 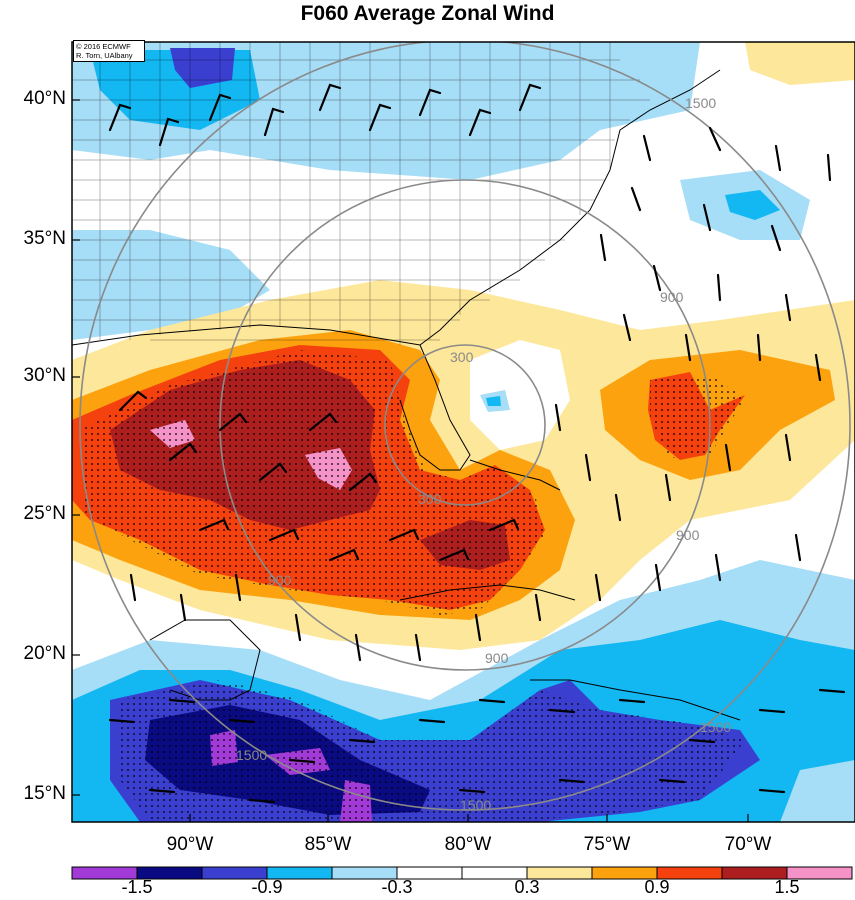 What do you see at coordinates (469, 818) in the screenshot?
I see `lon-ticks` at bounding box center [469, 818].